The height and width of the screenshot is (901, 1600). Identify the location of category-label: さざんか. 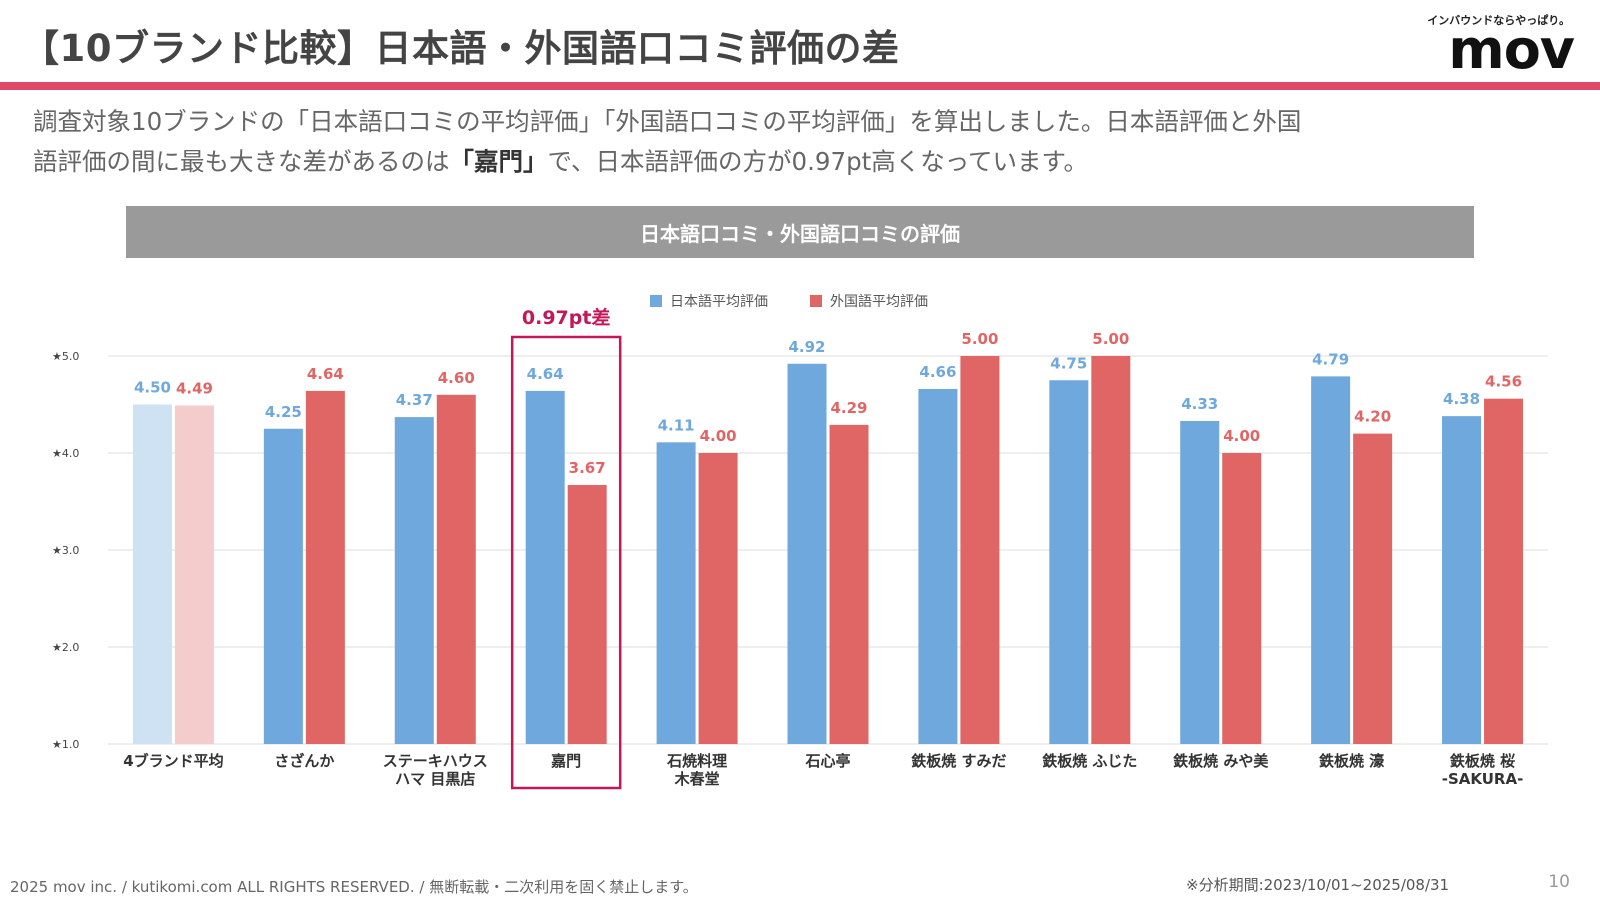
(304, 761).